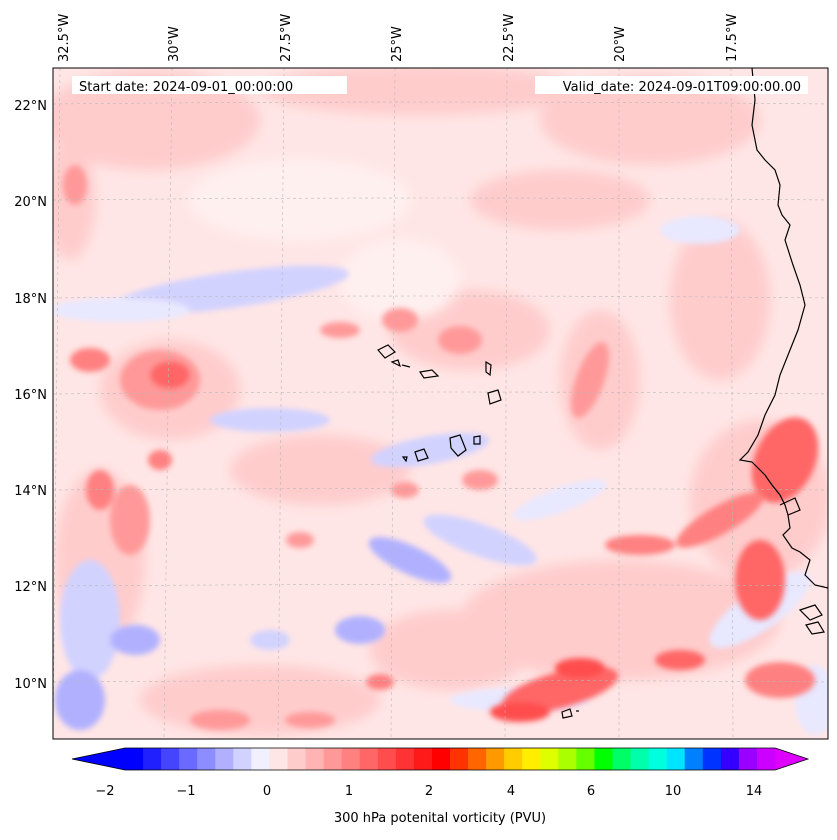 This screenshot has height=840, width=837. I want to click on lon-label-0: 32.5°W, so click(64, 38).